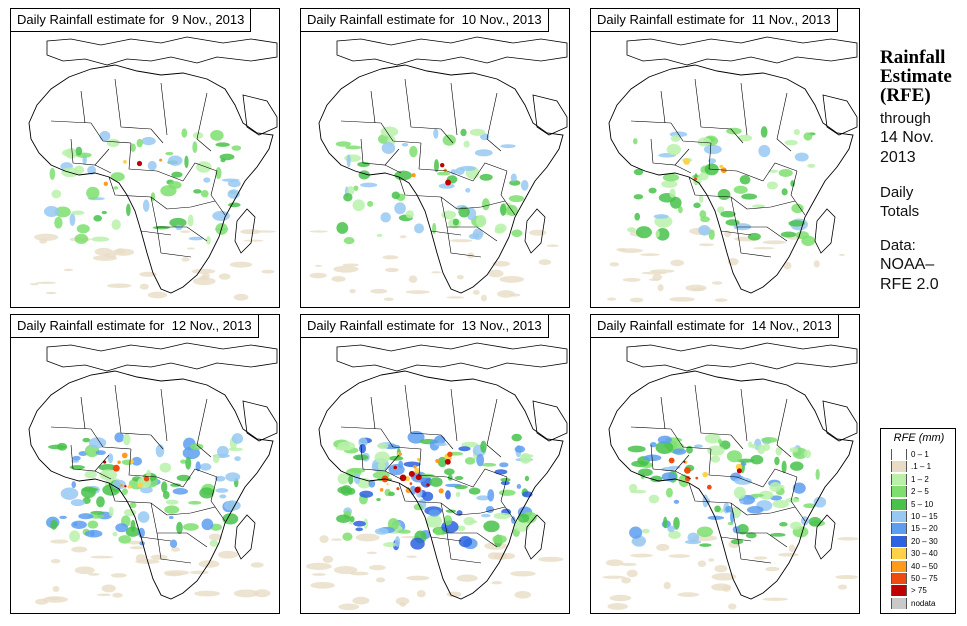 The width and height of the screenshot is (967, 626). What do you see at coordinates (911, 467) in the screenshot?
I see `legend-item: .1 – 1` at bounding box center [911, 467].